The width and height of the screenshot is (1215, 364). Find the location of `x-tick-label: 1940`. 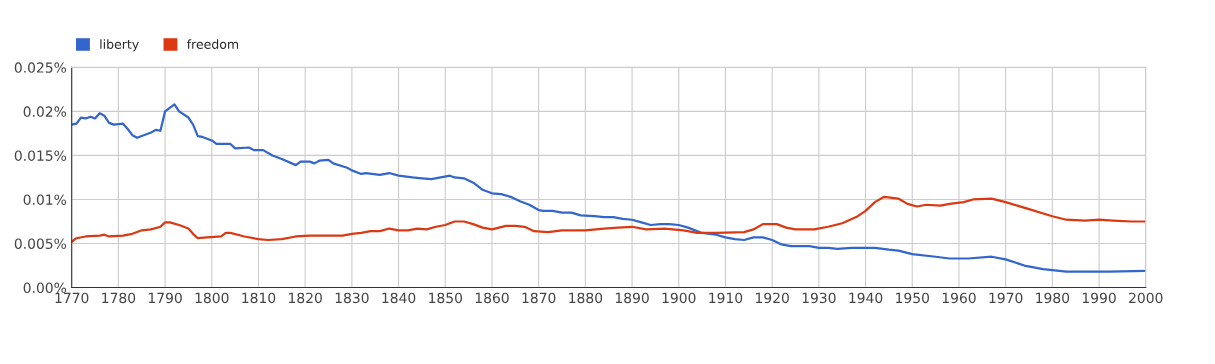

x-tick-label: 1940 is located at coordinates (866, 298).